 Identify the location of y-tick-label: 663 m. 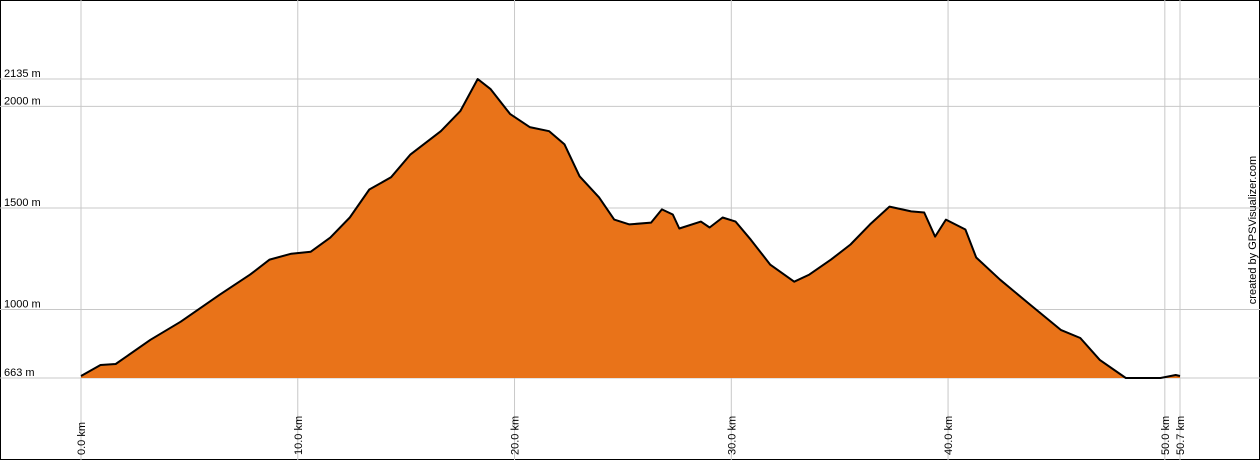
(19, 373).